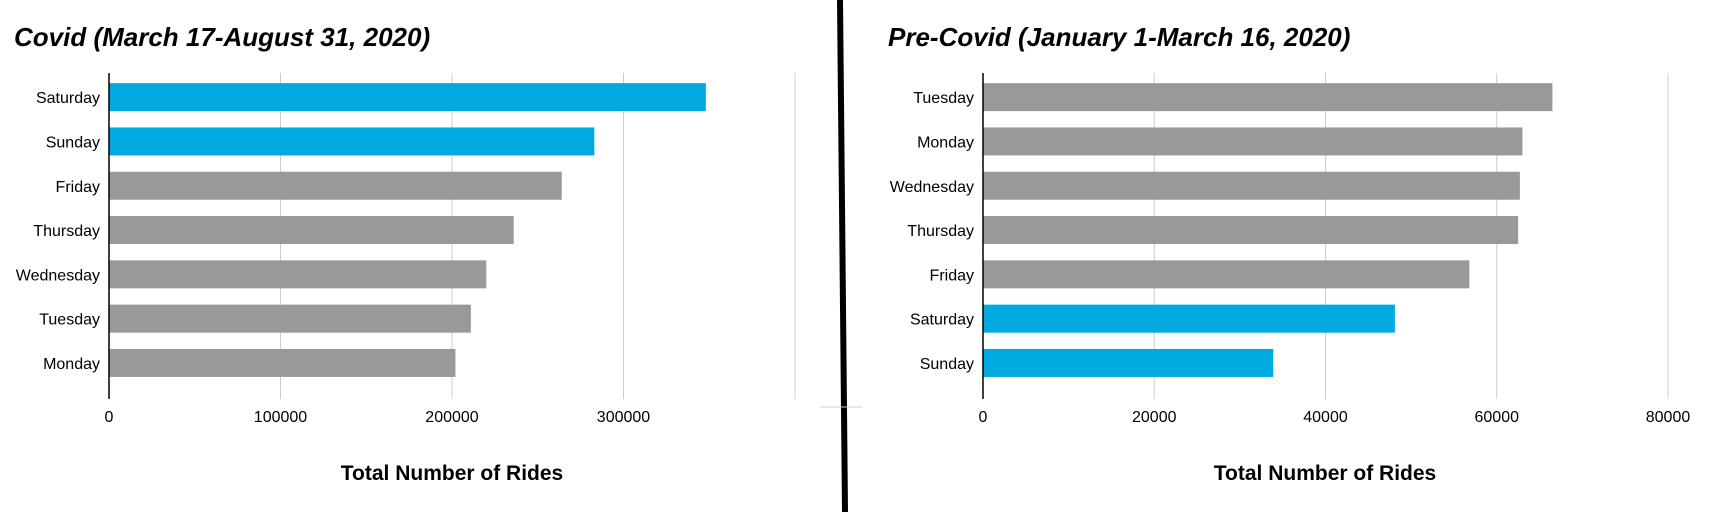 This screenshot has height=512, width=1711. I want to click on tick-label: 80000, so click(1668, 417).